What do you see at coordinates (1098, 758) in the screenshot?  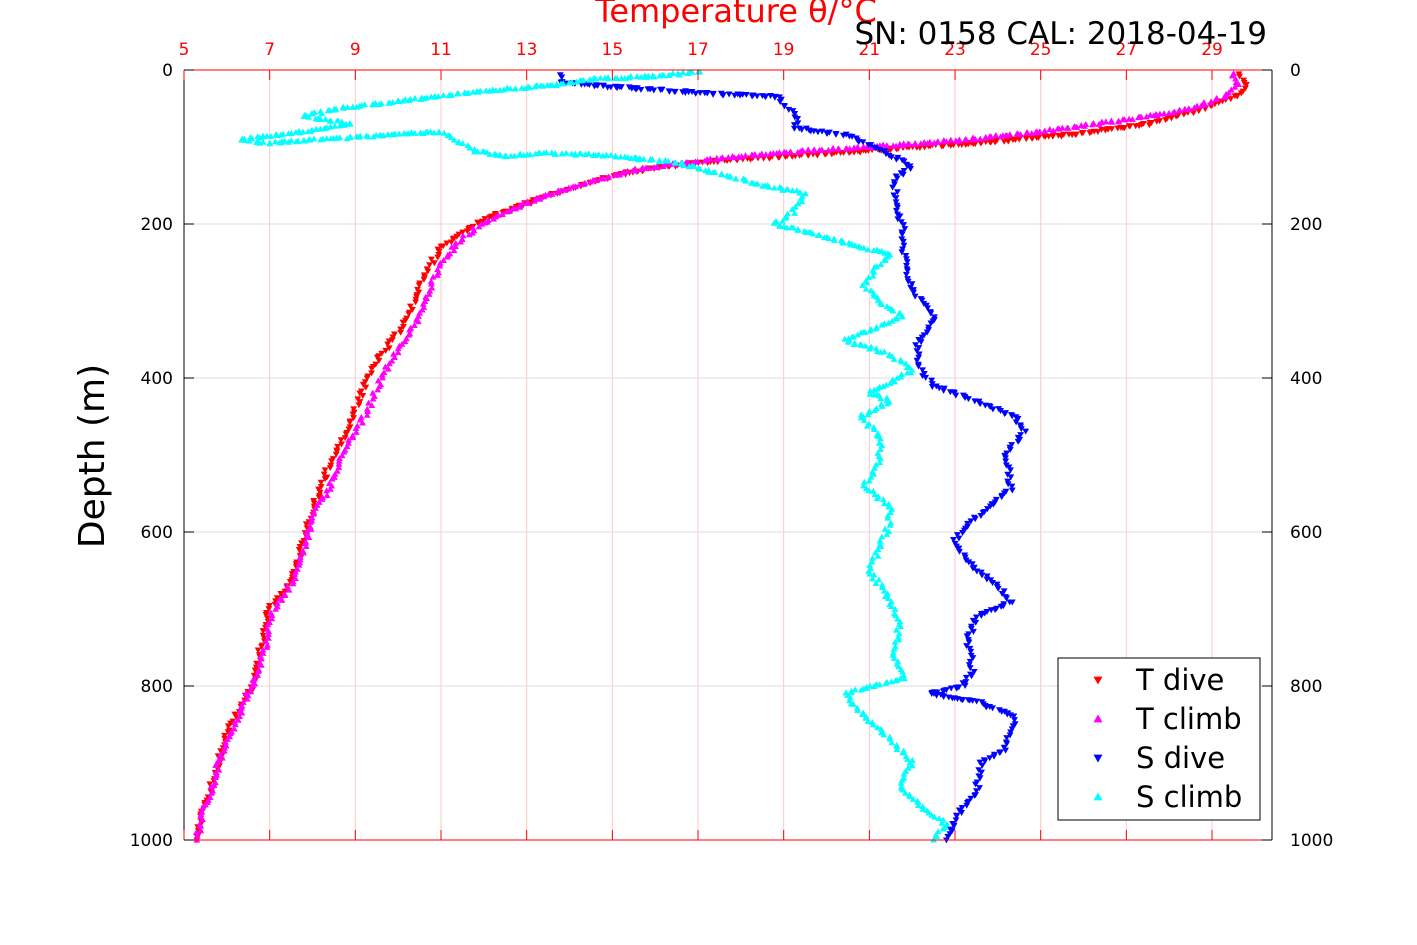 I see `legend-marker-s-dive` at bounding box center [1098, 758].